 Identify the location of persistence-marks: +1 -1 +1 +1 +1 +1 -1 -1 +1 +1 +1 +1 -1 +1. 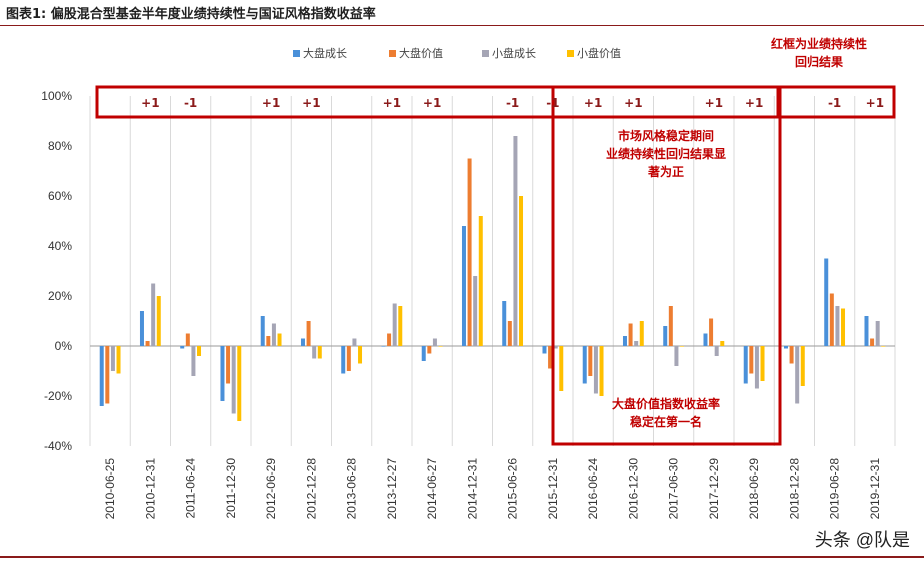
(512, 103).